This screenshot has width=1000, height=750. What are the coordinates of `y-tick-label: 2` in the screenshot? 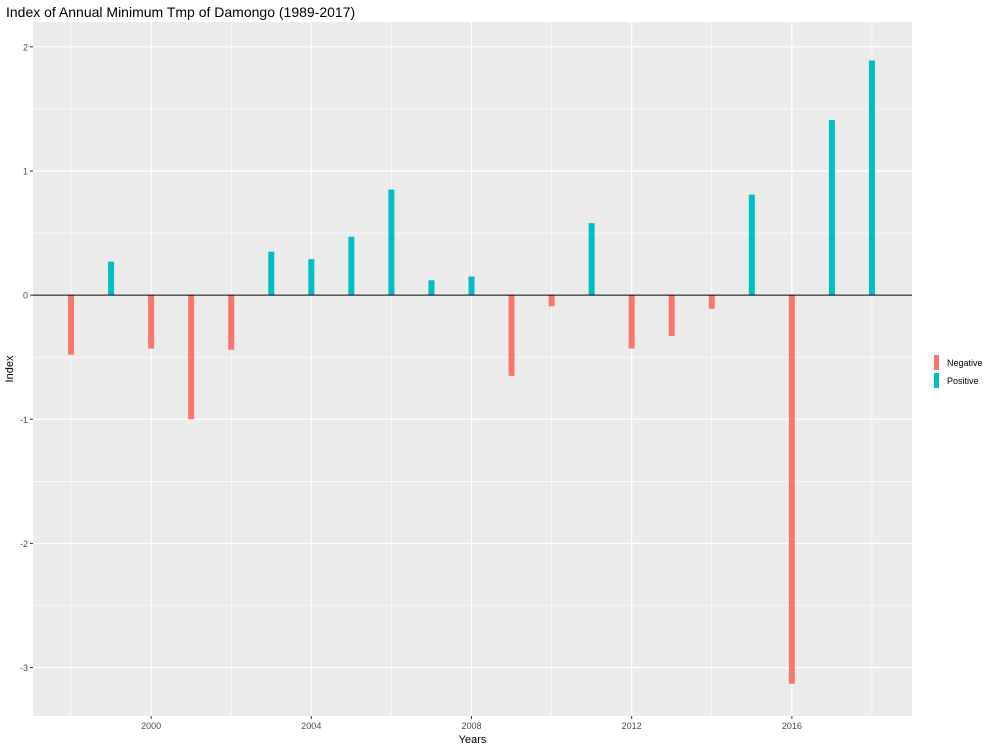 It's located at (25, 47).